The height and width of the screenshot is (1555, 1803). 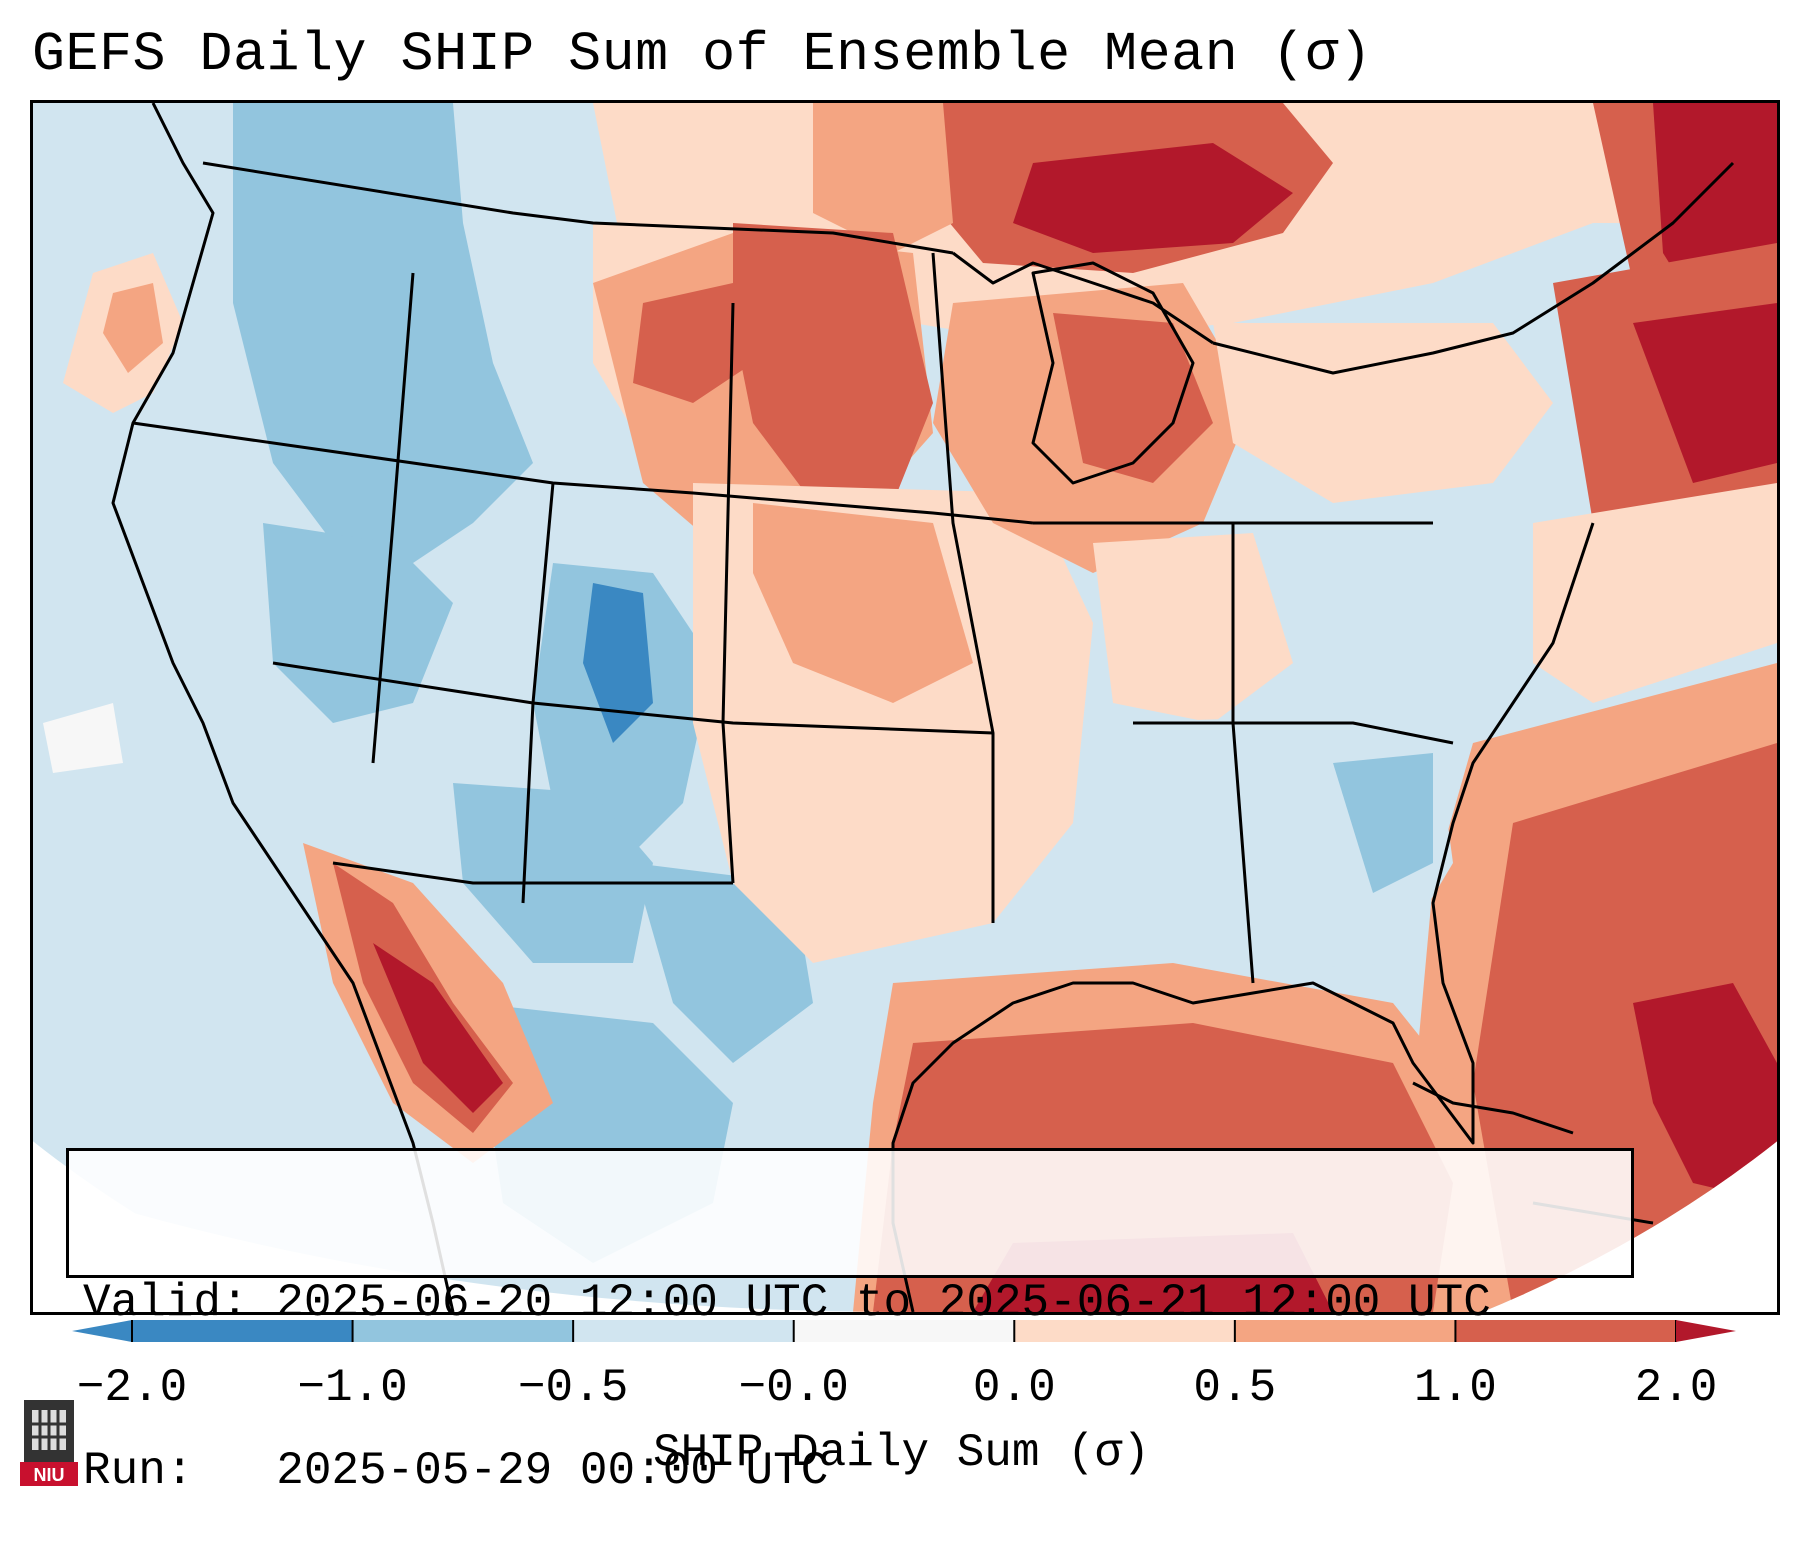 What do you see at coordinates (963, 587) in the screenshot?
I see `state-line-mississippi` at bounding box center [963, 587].